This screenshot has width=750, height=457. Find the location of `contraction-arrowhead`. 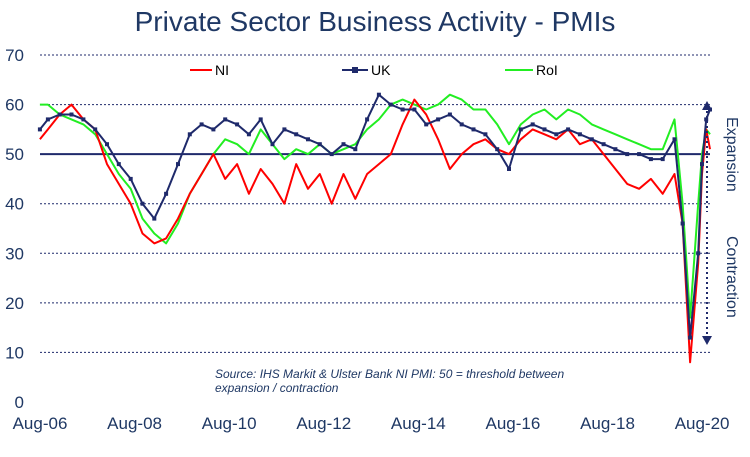

contraction-arrowhead is located at coordinates (707, 340).